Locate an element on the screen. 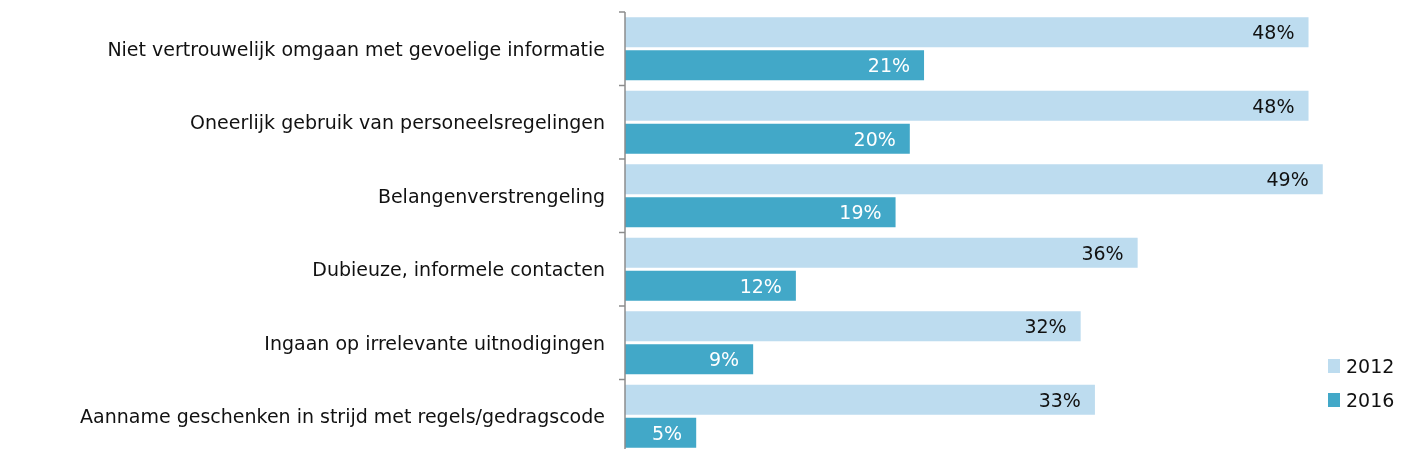  data-label: 5% is located at coordinates (667, 432).